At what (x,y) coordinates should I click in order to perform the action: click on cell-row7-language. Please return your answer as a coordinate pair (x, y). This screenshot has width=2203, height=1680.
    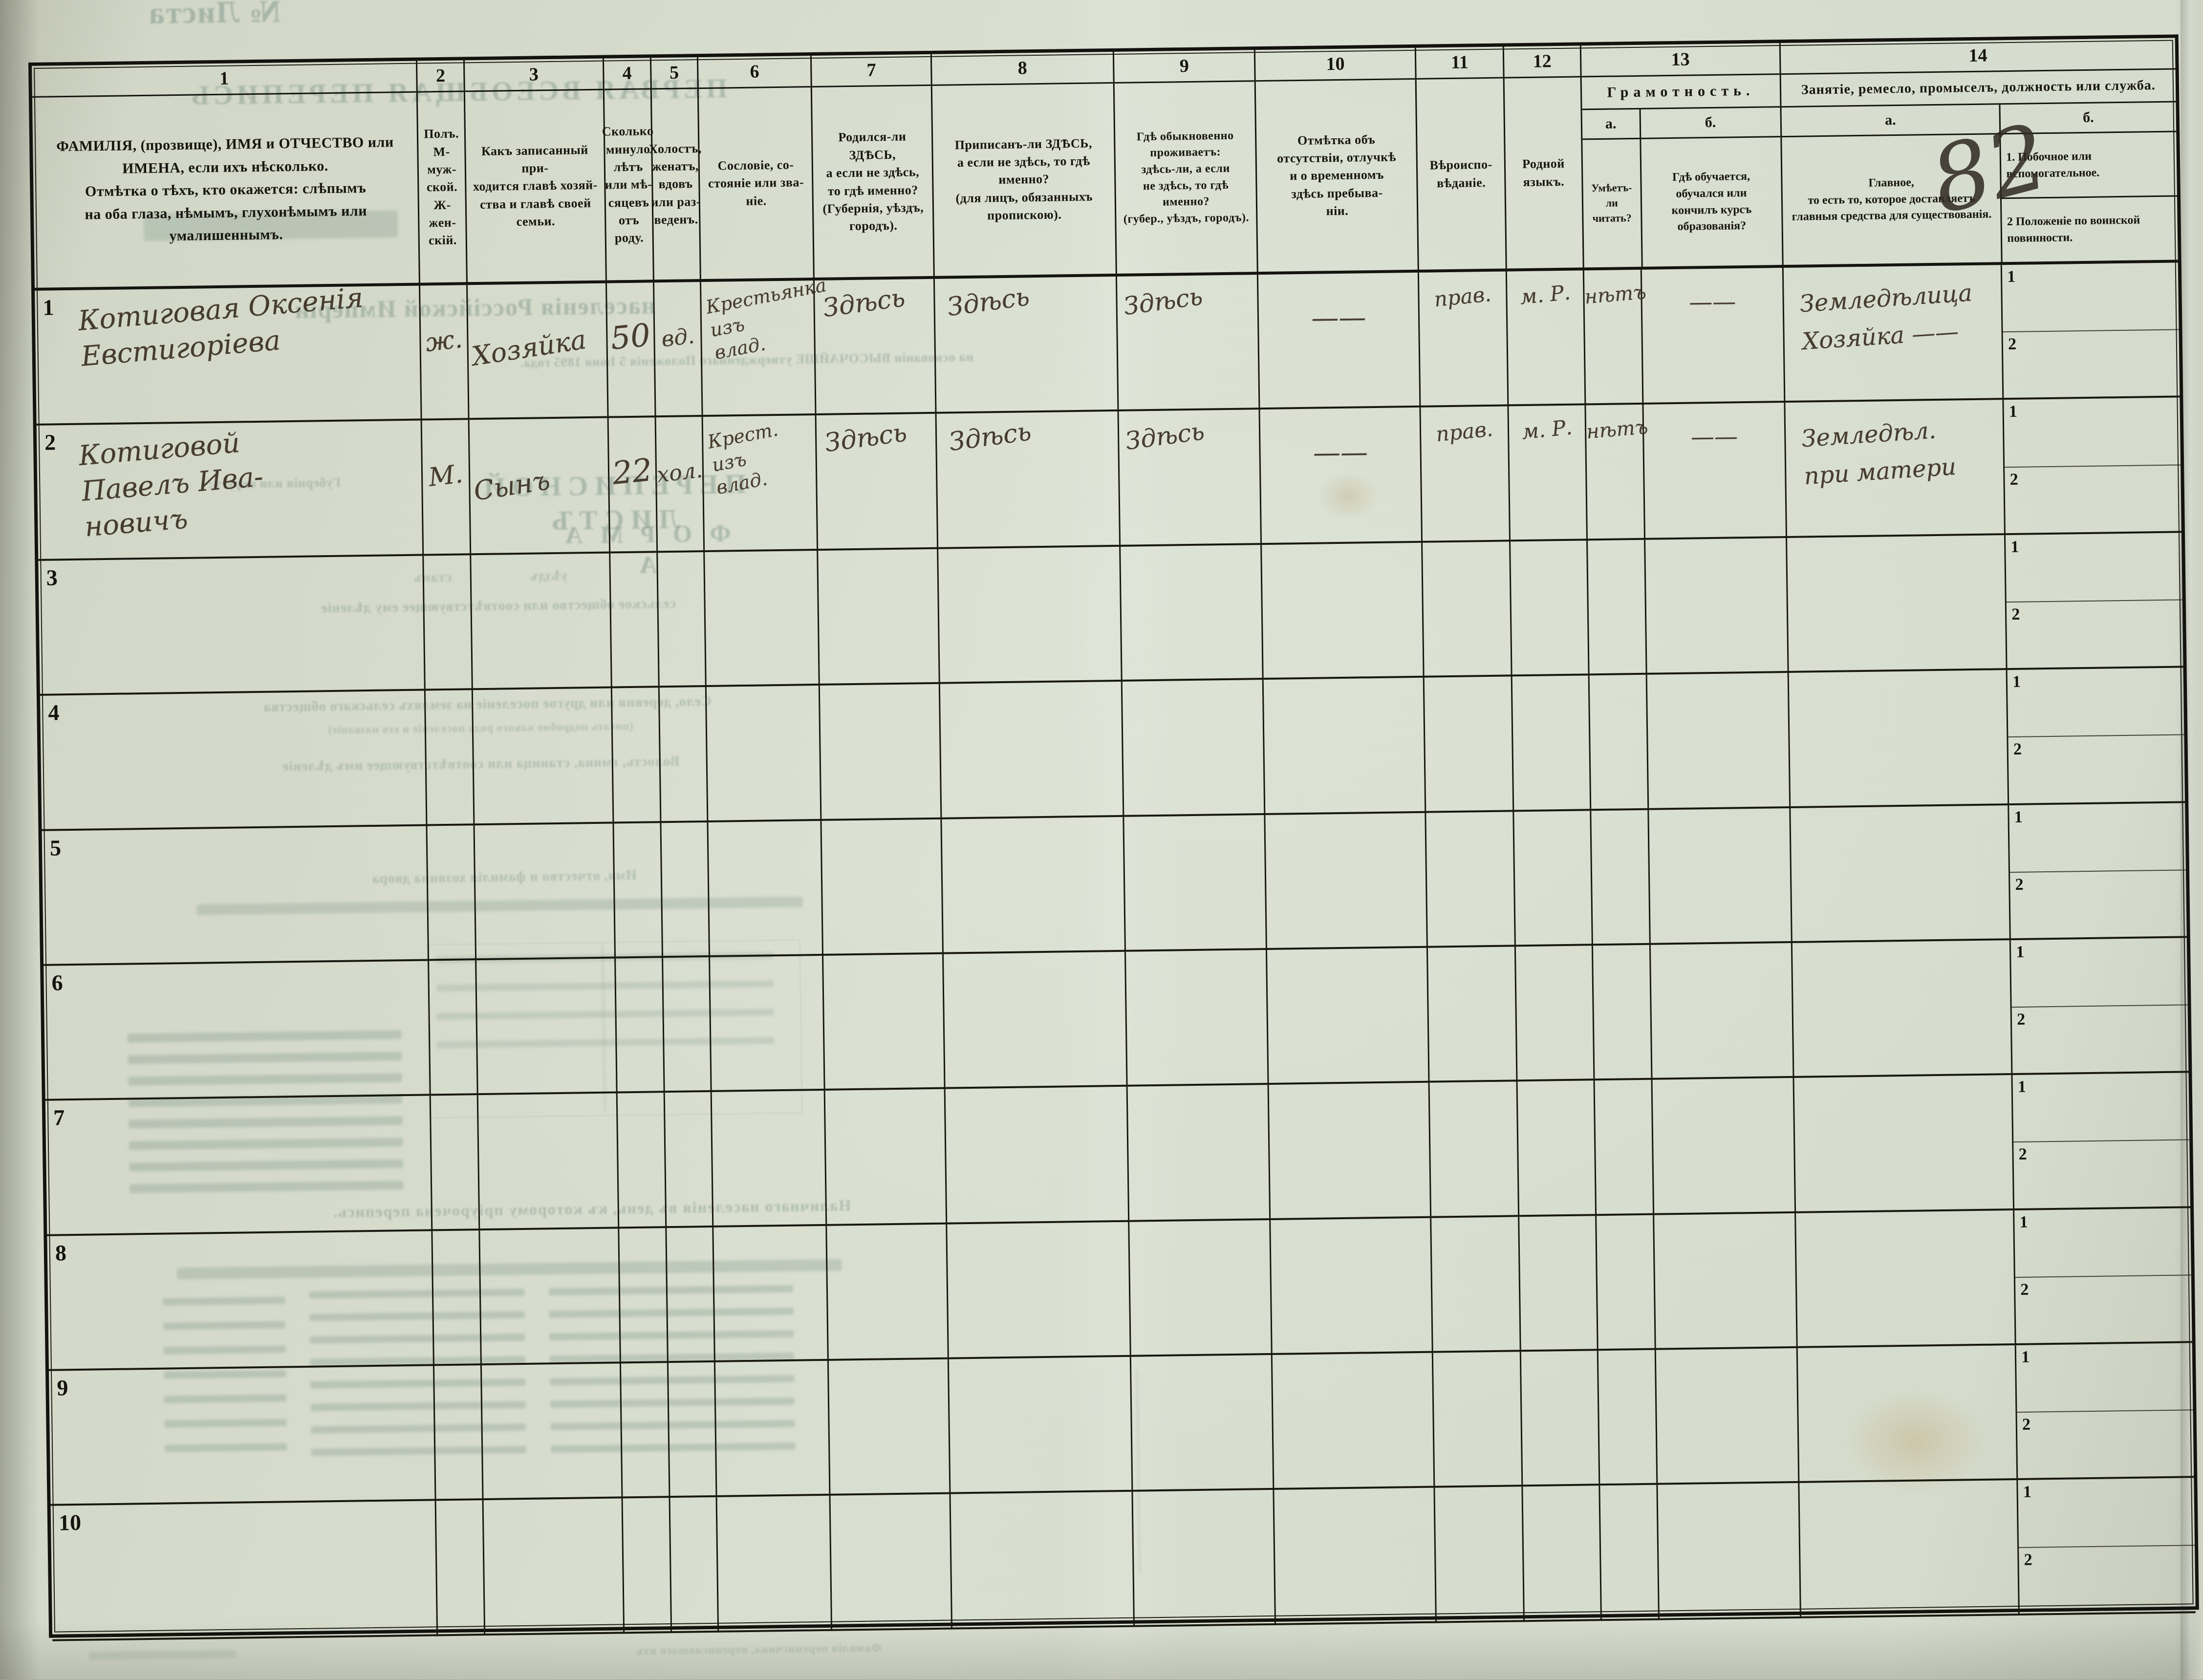
    Looking at the image, I should click on (1557, 1148).